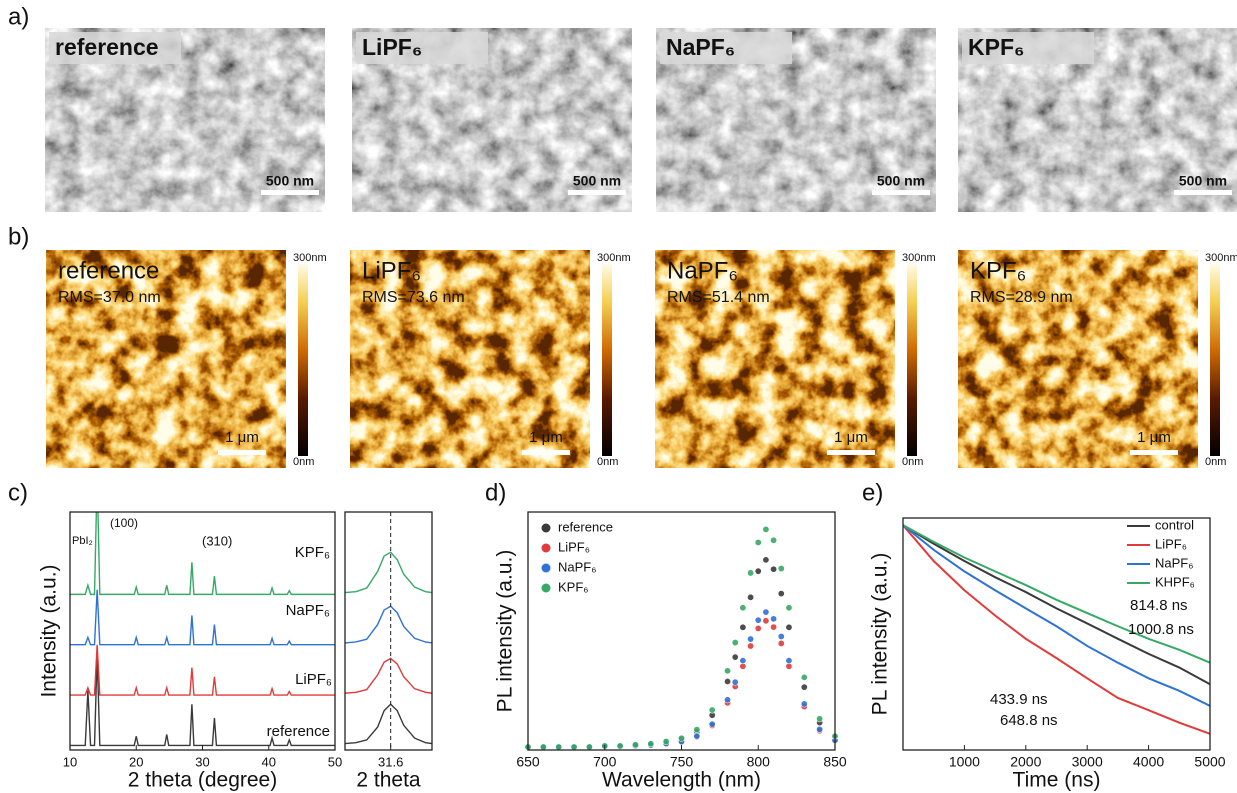 This screenshot has height=793, width=1237. Describe the element at coordinates (681, 780) in the screenshot. I see `x-axis-title: Wavelength (nm)` at that location.